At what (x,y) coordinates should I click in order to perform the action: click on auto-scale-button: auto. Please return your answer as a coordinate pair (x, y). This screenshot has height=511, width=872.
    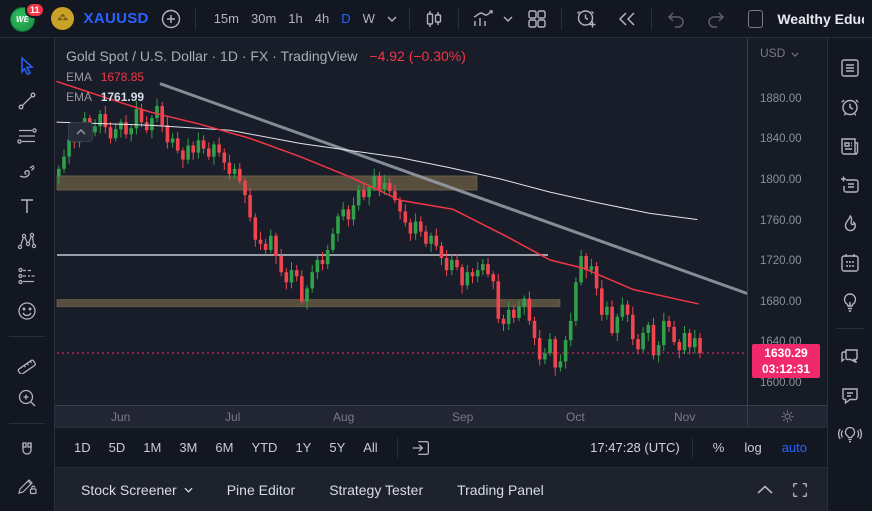
    Looking at the image, I should click on (794, 447).